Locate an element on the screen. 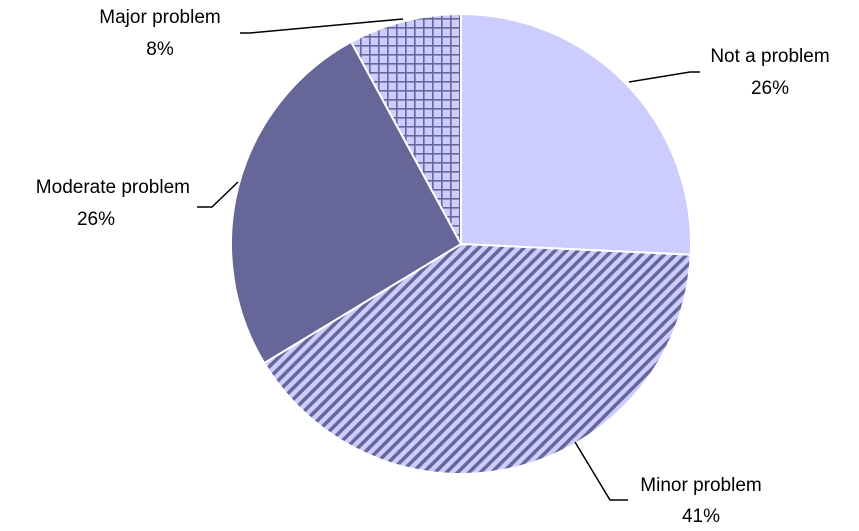 This screenshot has height=531, width=859. slice-value-label: 41% is located at coordinates (701, 516).